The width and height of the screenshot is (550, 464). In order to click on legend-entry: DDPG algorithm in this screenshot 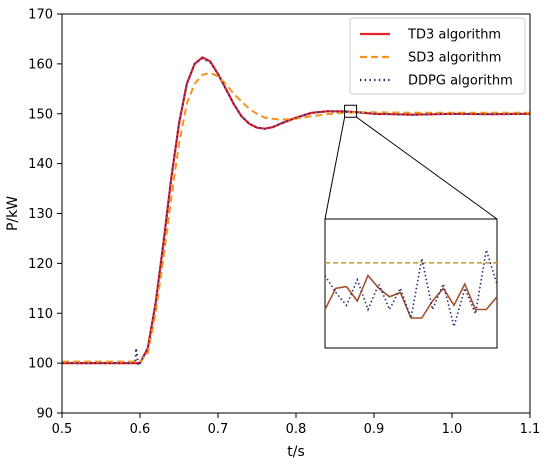, I will do `click(460, 81)`.